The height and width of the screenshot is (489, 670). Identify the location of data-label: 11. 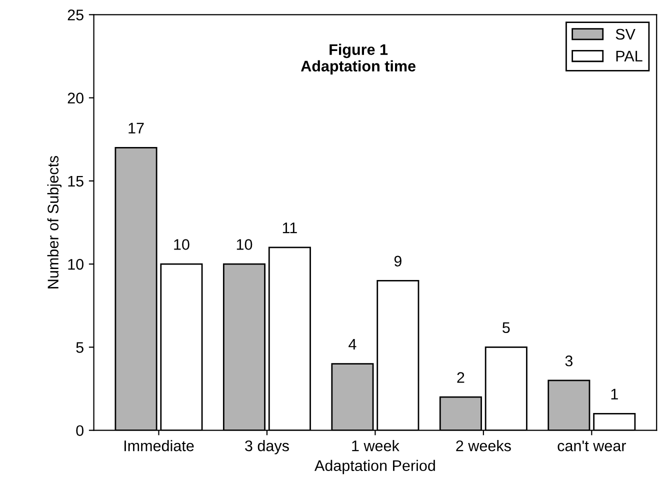
(289, 228).